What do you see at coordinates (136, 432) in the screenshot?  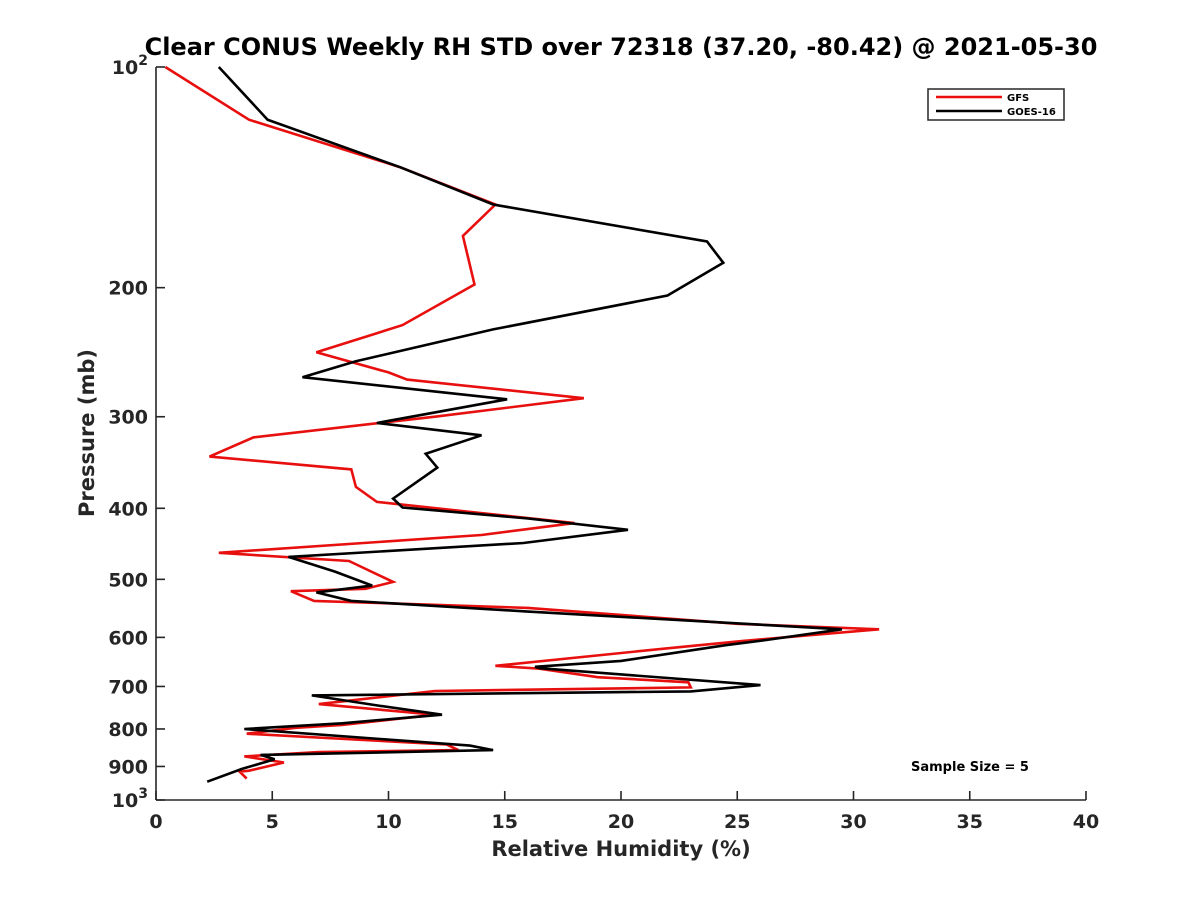 I see `y-ticks: 10² 200 300 400 500 600 700 800 900 10³` at bounding box center [136, 432].